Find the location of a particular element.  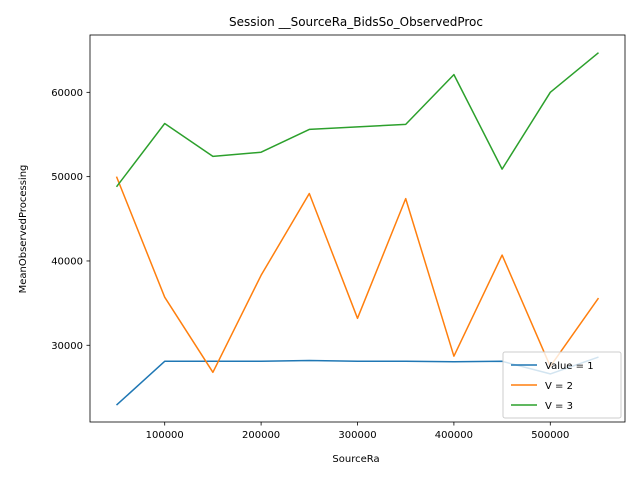

legend-label-3: V = 3 is located at coordinates (559, 406).